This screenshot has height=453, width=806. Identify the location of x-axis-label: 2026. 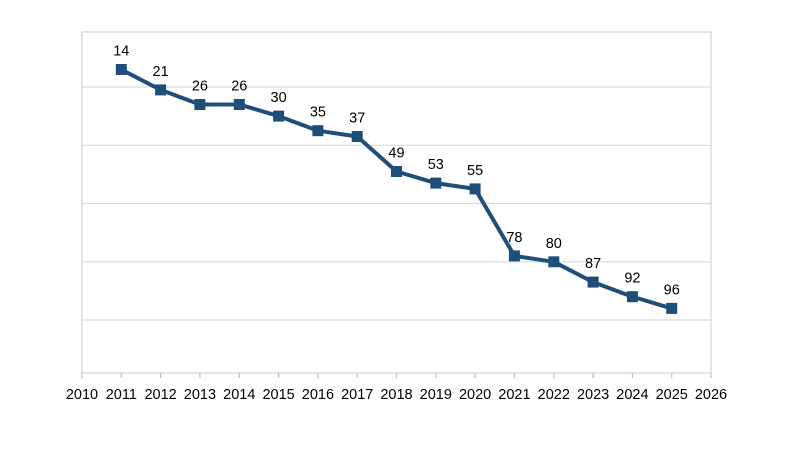
(711, 395).